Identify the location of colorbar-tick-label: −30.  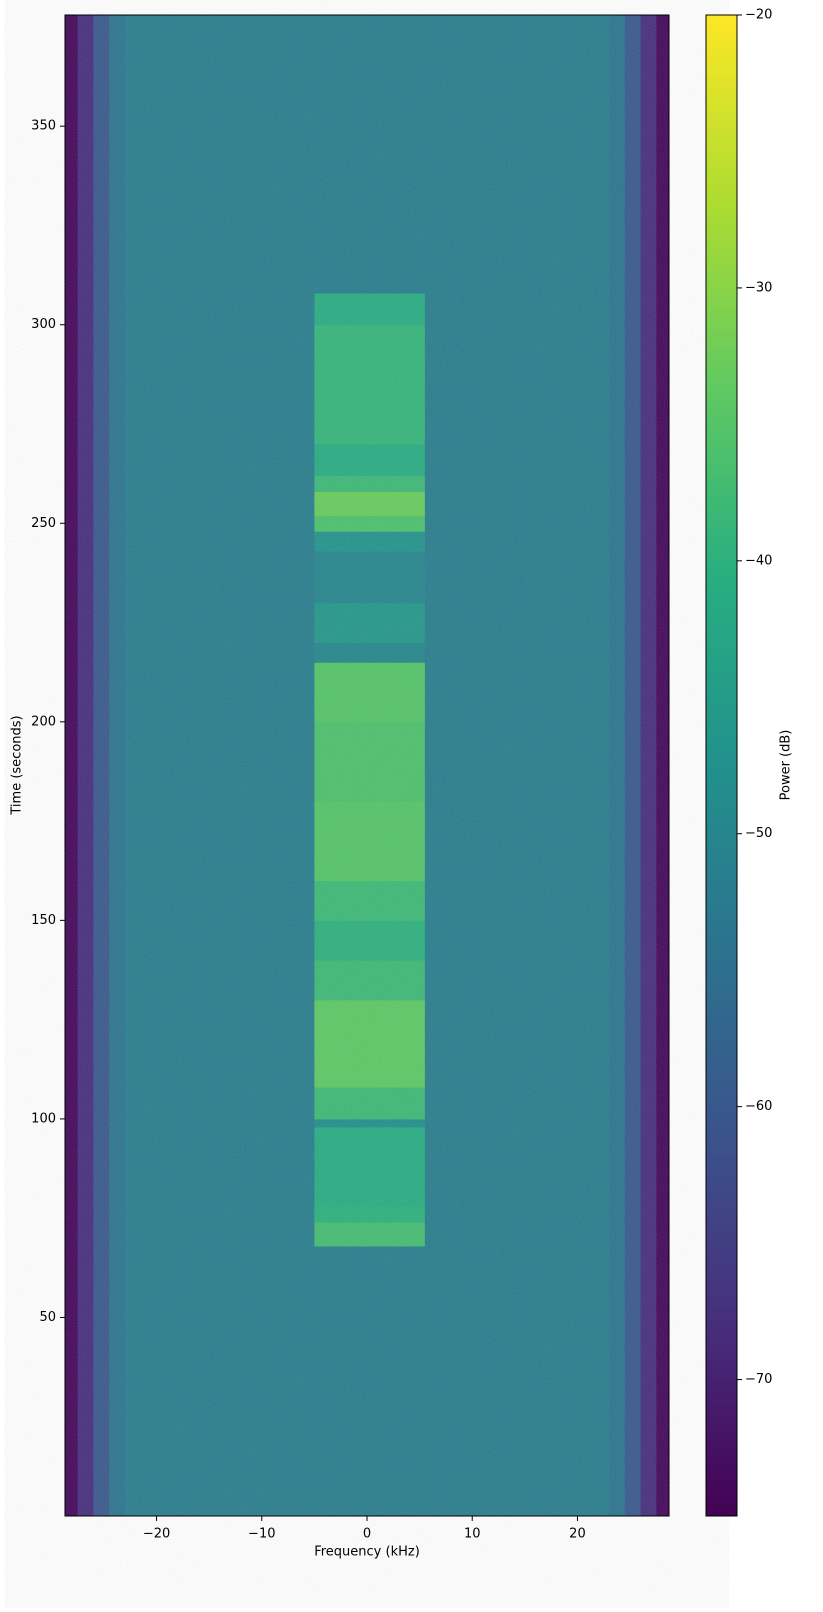
(758, 287).